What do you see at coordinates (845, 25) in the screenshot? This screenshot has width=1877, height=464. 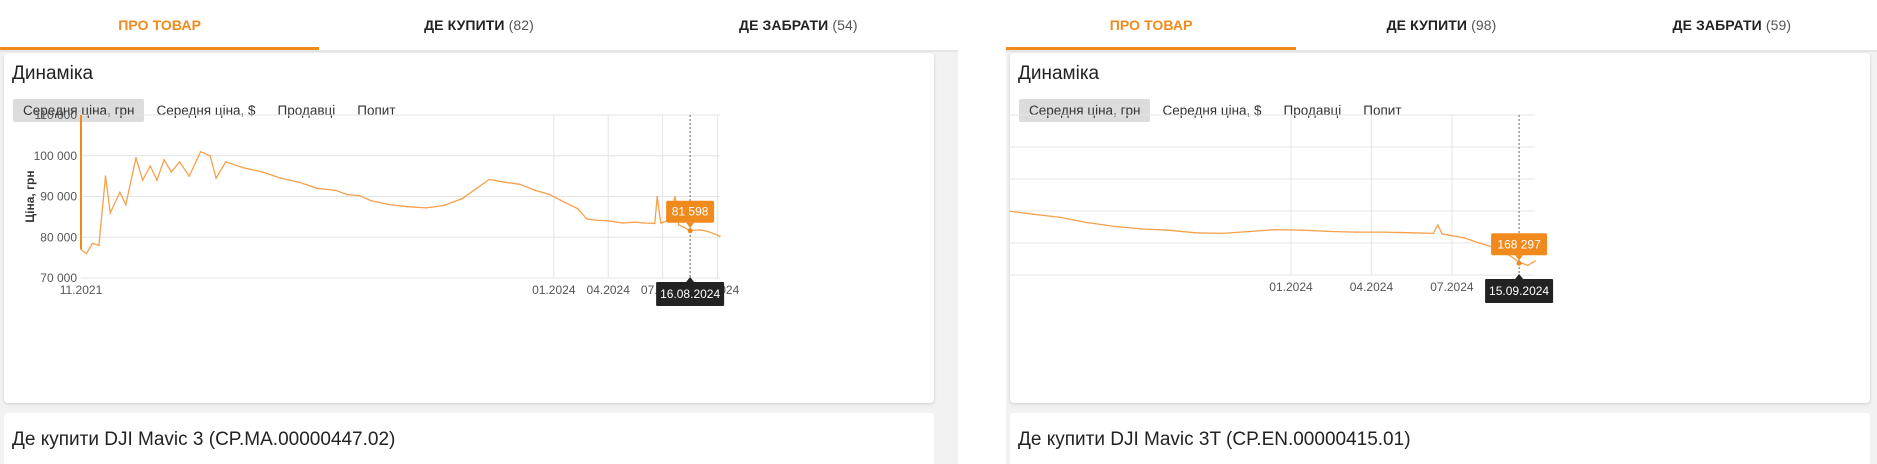 I see `tab-count: (54)` at bounding box center [845, 25].